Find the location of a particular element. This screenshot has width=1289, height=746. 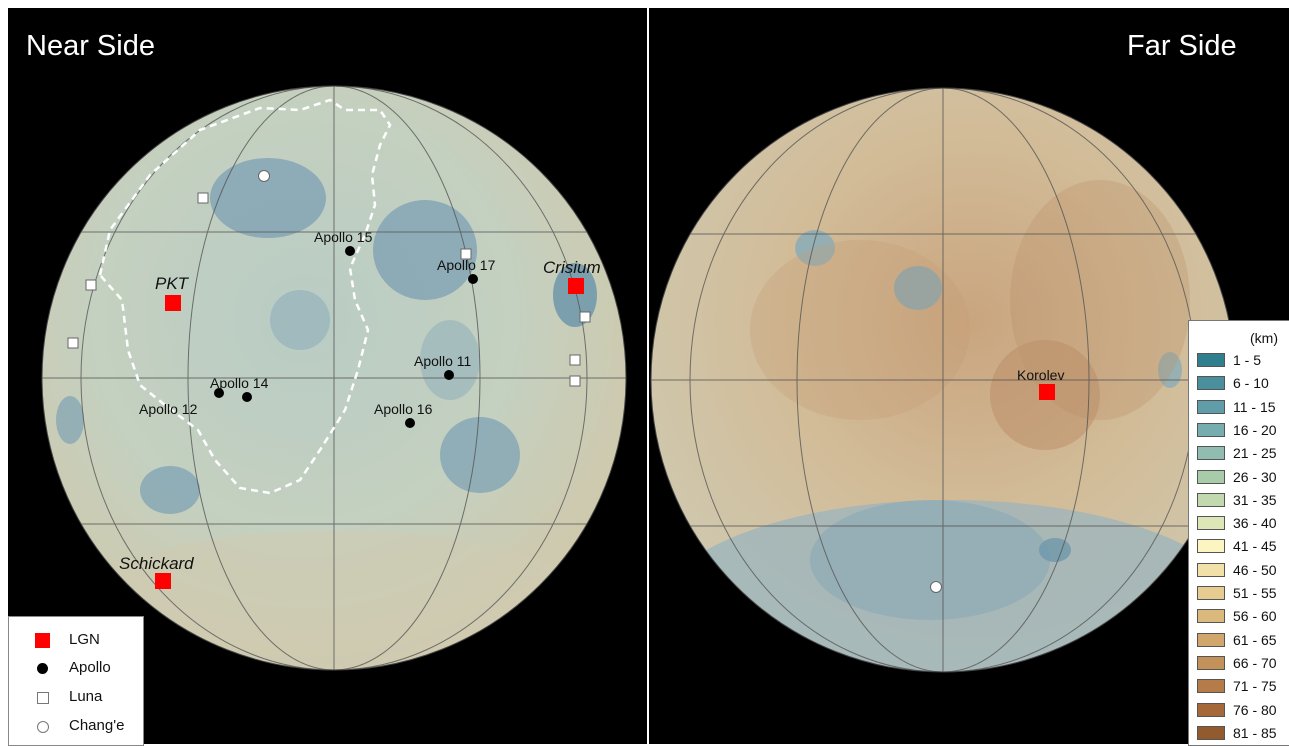

highlands is located at coordinates (860, 330).